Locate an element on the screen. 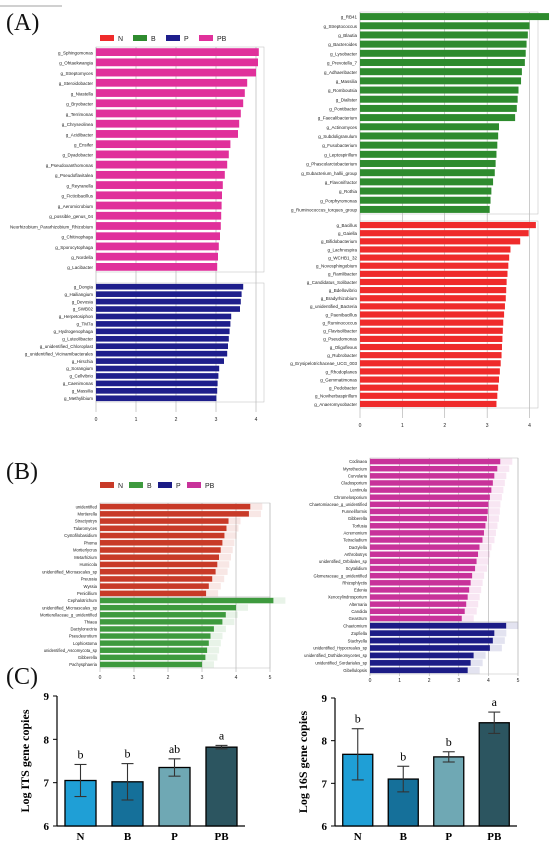 This screenshot has height=849, width=550. legend-b-label-p: P is located at coordinates (178, 486).